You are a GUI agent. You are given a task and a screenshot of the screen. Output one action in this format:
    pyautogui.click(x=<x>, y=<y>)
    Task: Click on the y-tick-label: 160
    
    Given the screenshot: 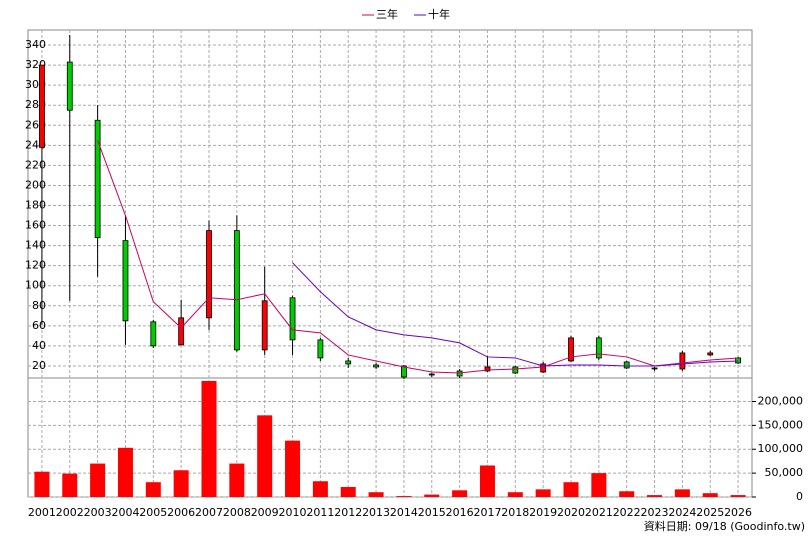 What is the action you would take?
    pyautogui.click(x=35, y=225)
    